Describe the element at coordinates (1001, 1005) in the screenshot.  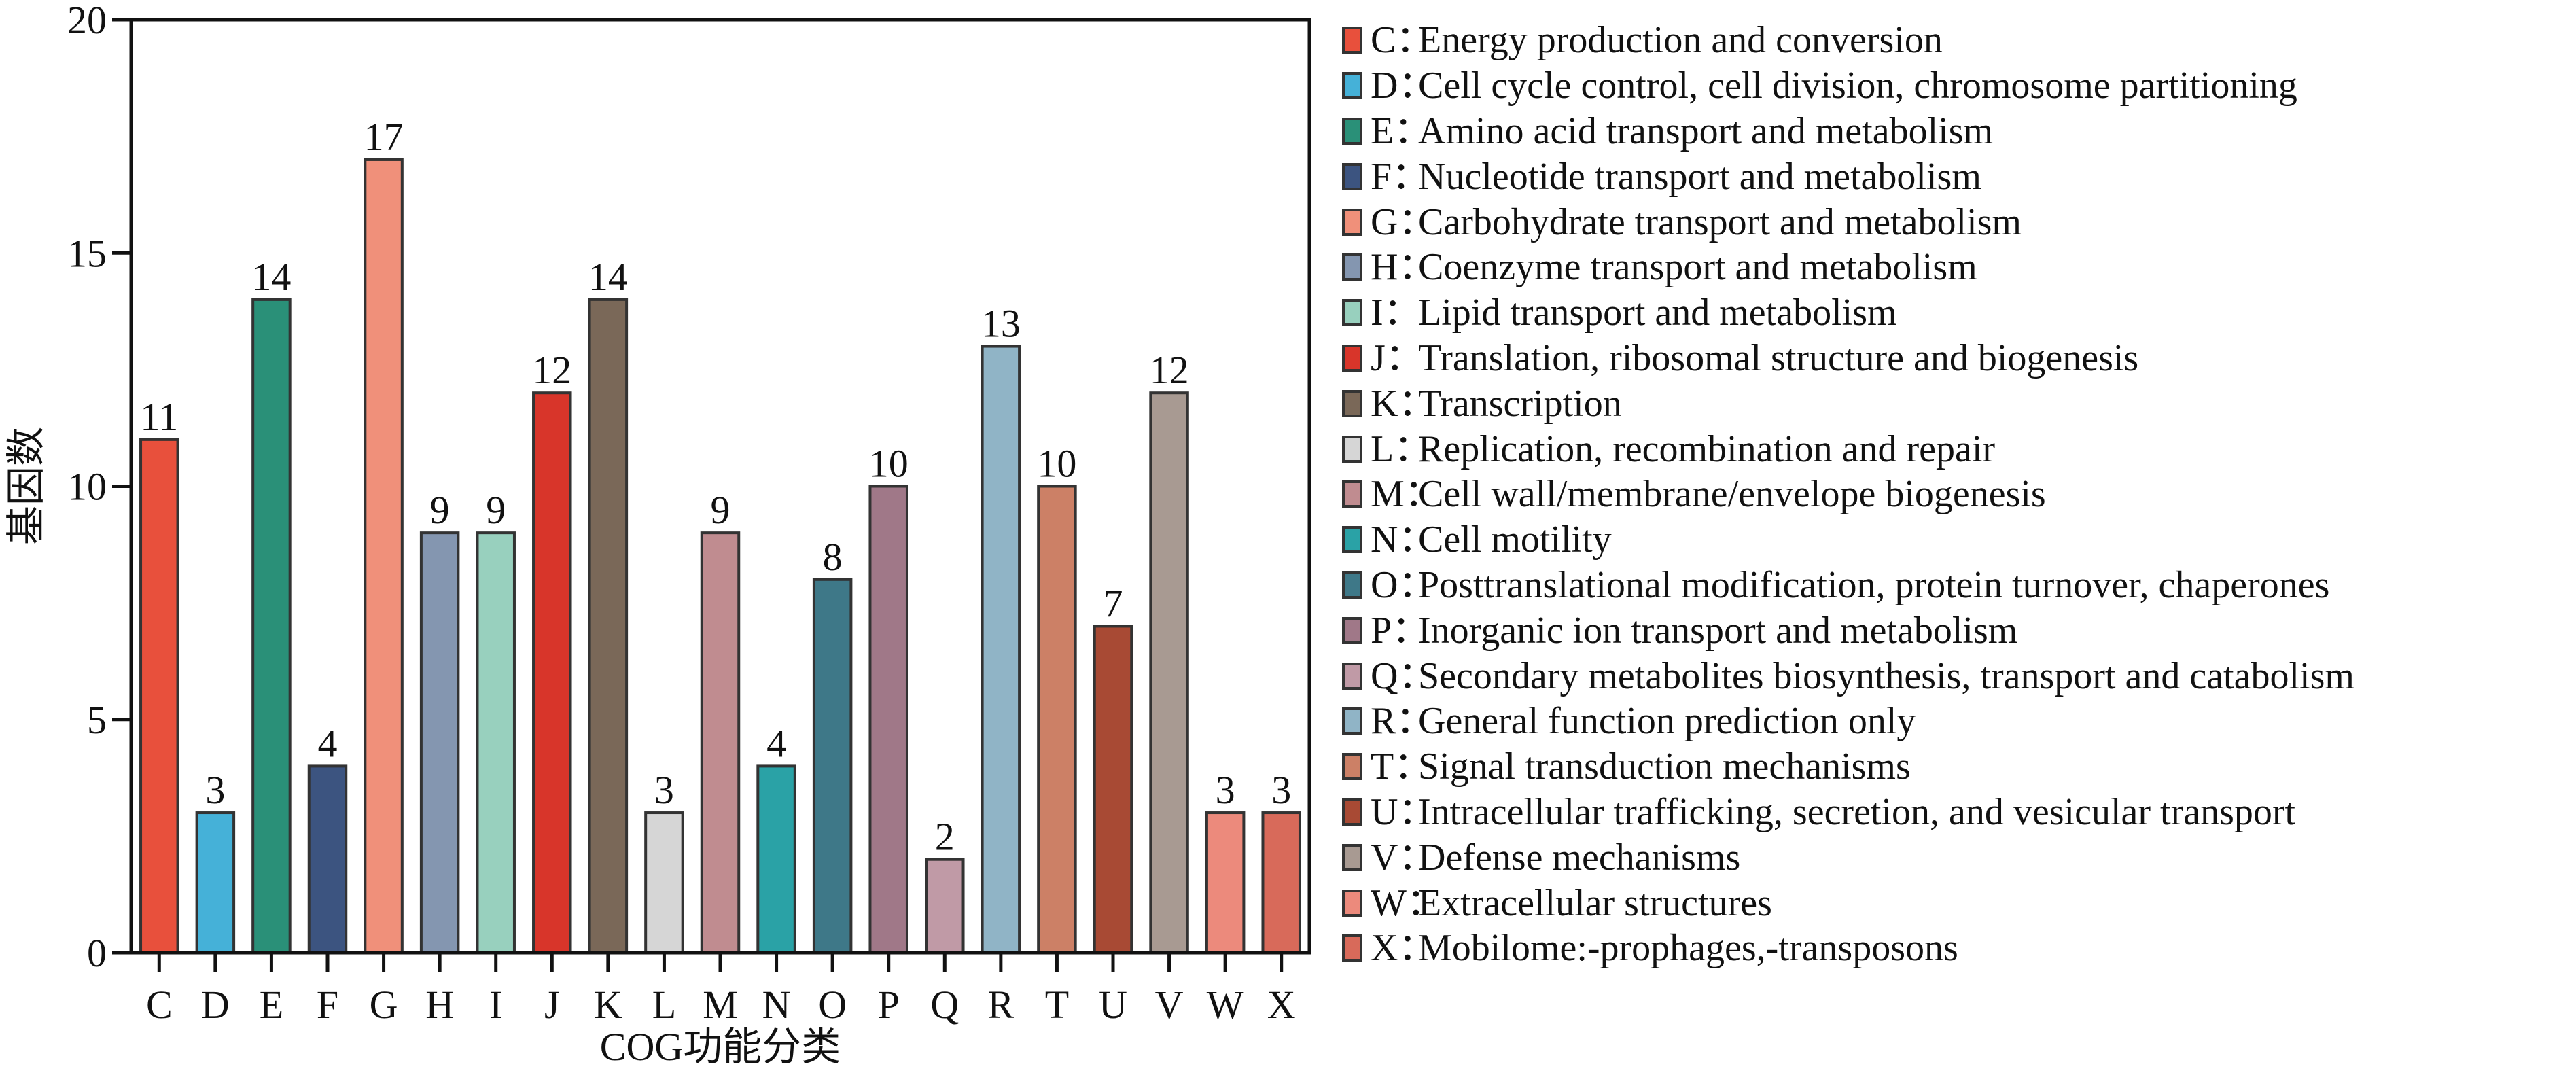
I see `x-tick-label-R: R` at that location.